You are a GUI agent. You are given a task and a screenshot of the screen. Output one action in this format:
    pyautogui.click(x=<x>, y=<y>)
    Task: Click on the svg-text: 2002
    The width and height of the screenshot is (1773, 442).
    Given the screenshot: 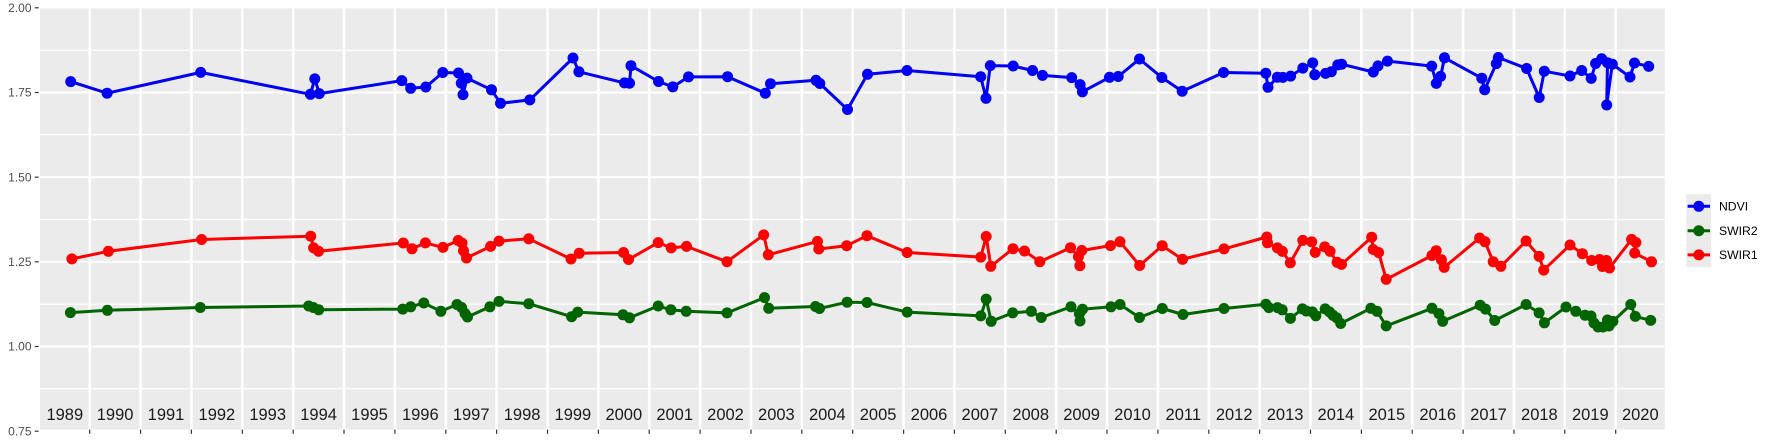 What is the action you would take?
    pyautogui.click(x=725, y=415)
    